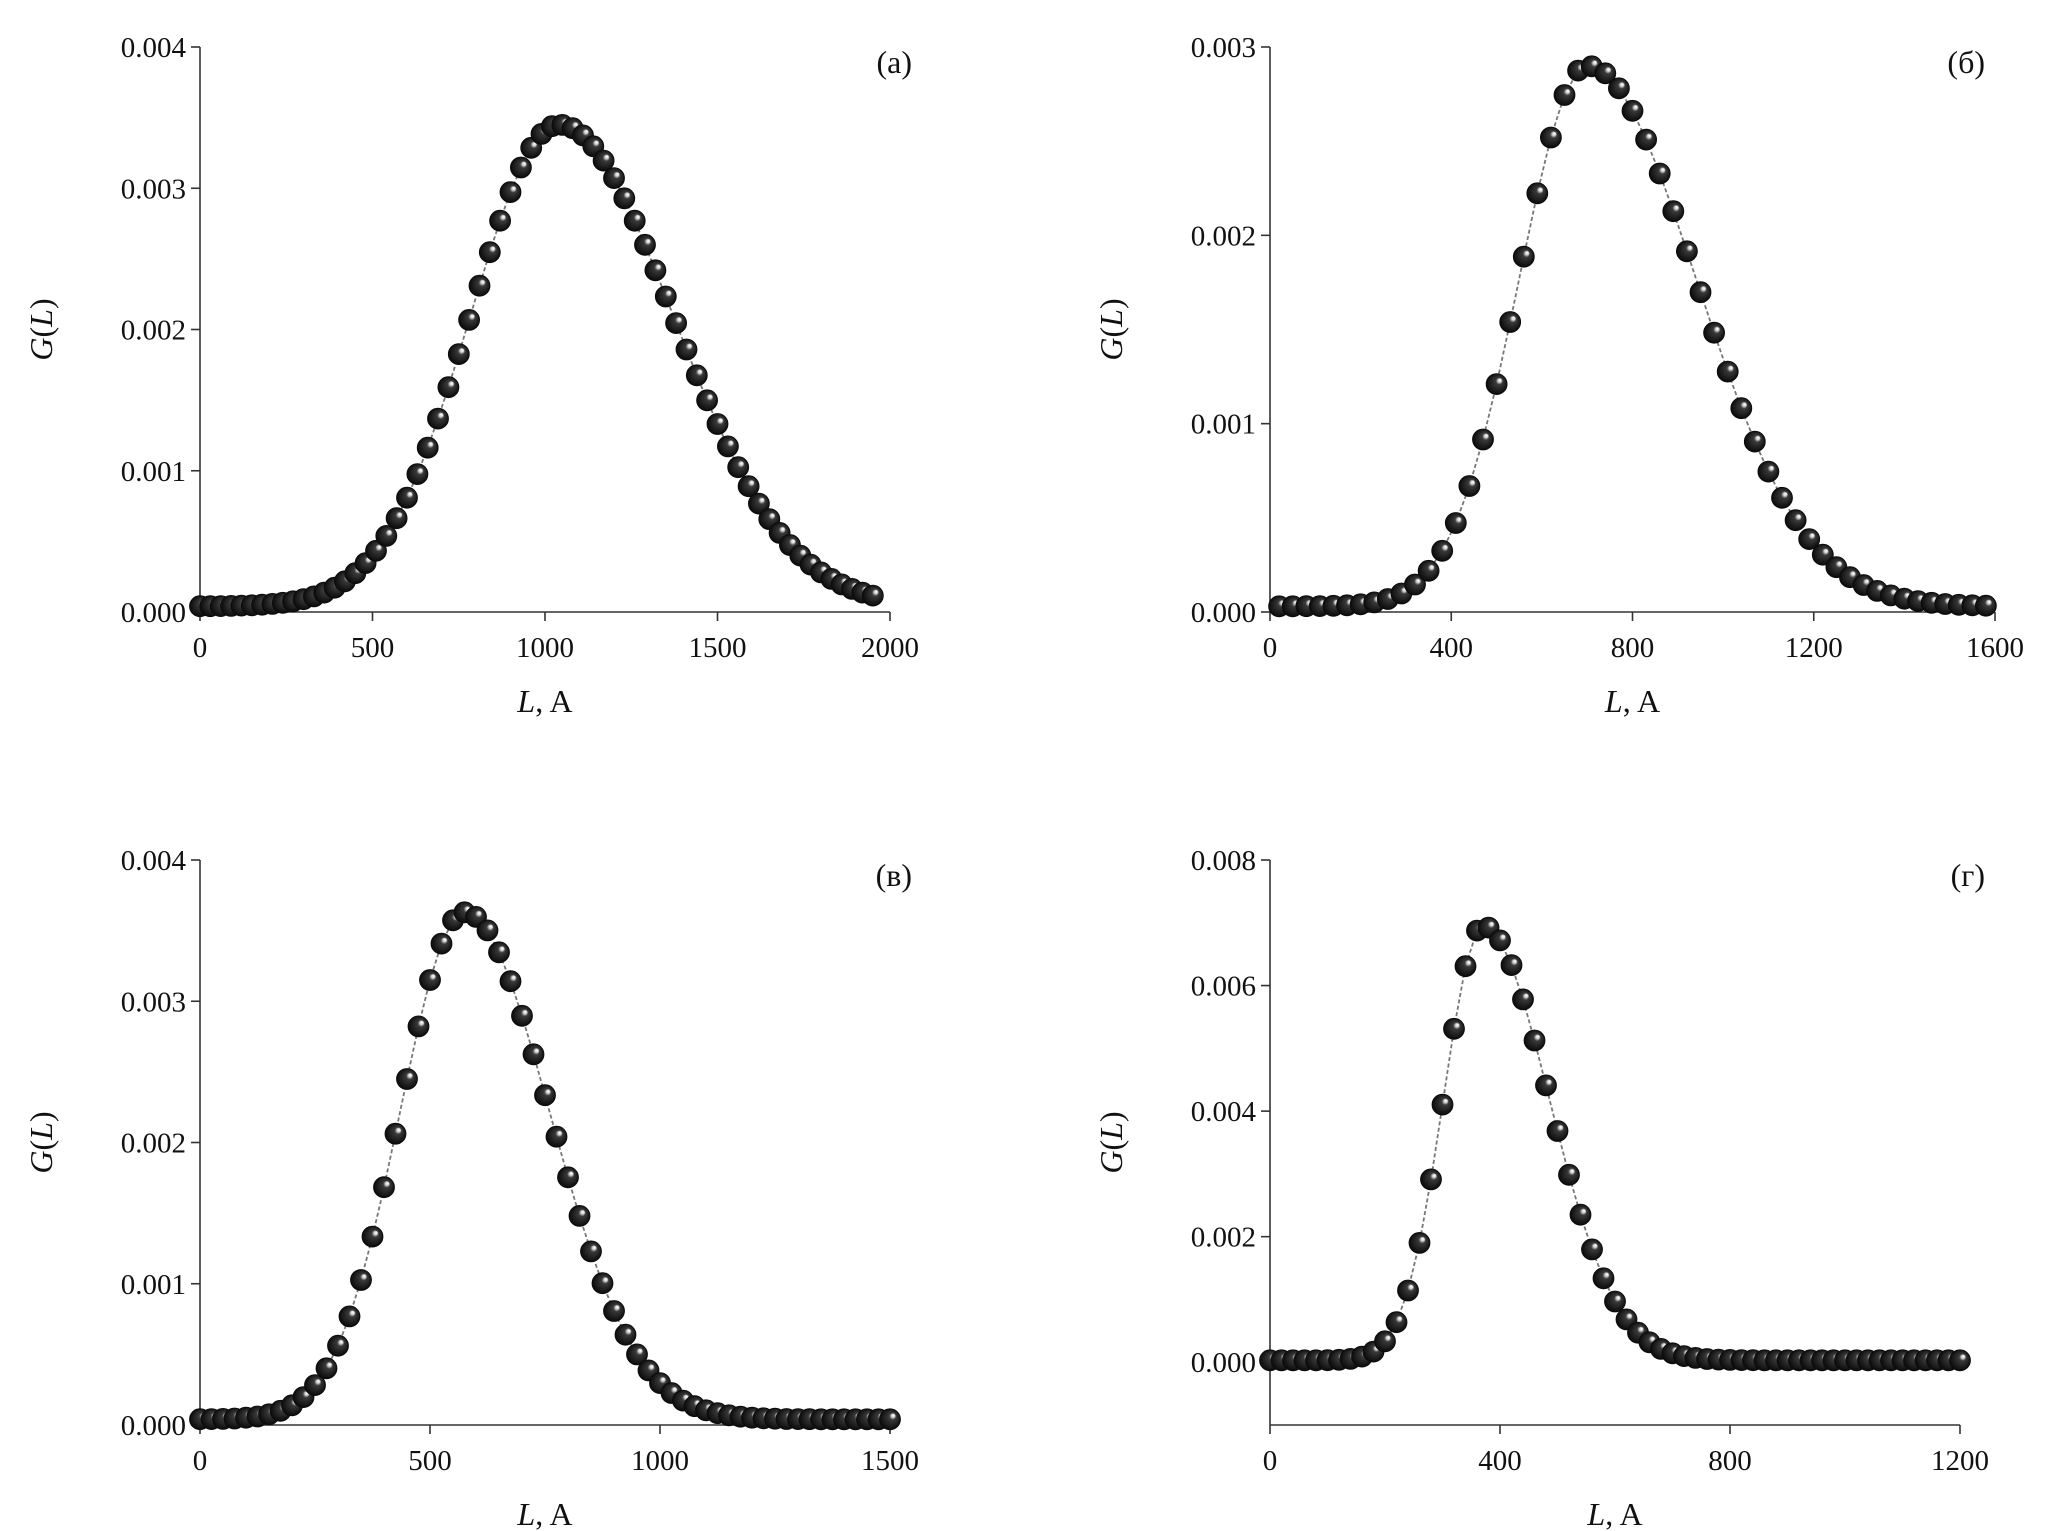  What do you see at coordinates (1223, 987) in the screenshot?
I see `y-tick-label: 0.006` at bounding box center [1223, 987].